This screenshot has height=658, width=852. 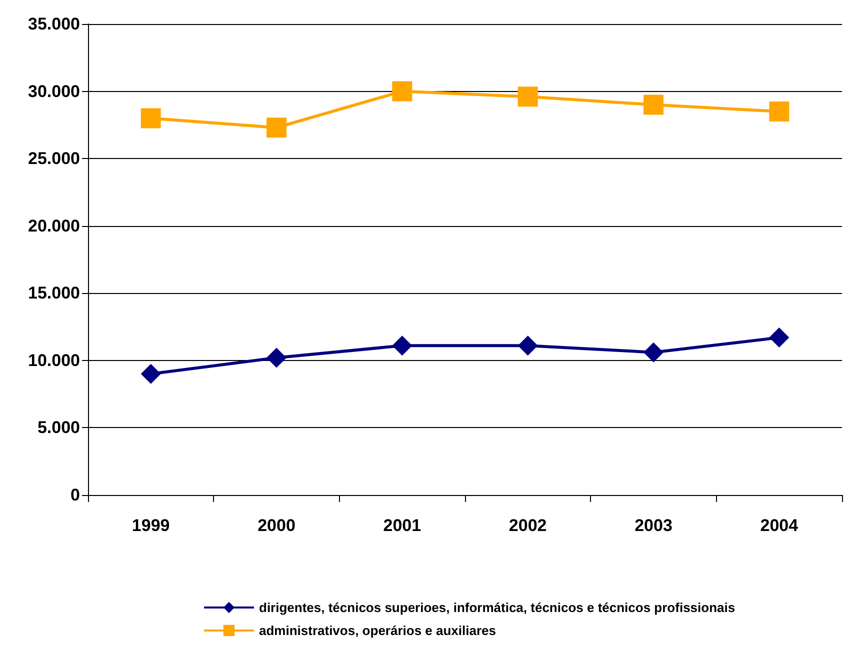 I want to click on y-tick-label: 0, so click(x=75, y=495).